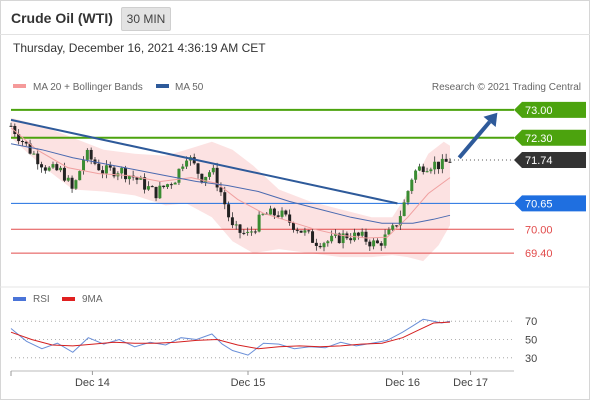 The width and height of the screenshot is (590, 400). I want to click on rsi-tick-70: 70, so click(531, 322).